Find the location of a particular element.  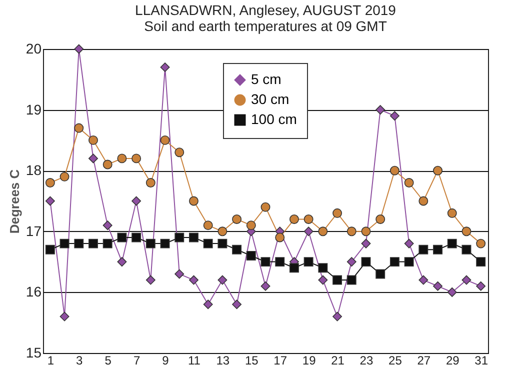

x-tick-label: 7 is located at coordinates (136, 361).